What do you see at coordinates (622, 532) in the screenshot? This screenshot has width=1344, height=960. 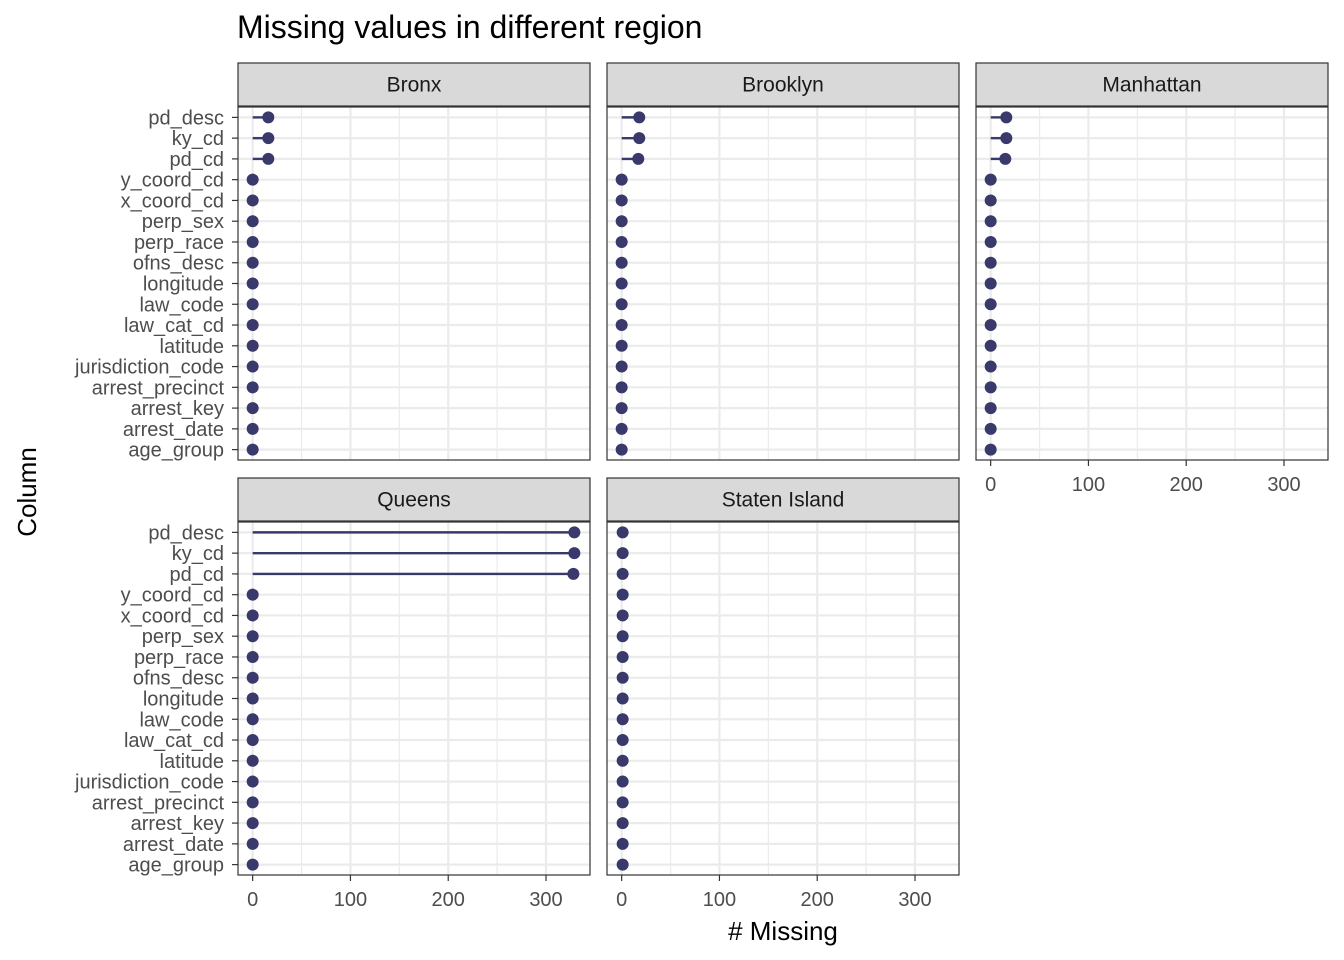 I see `point-staten-island-pd-desc` at bounding box center [622, 532].